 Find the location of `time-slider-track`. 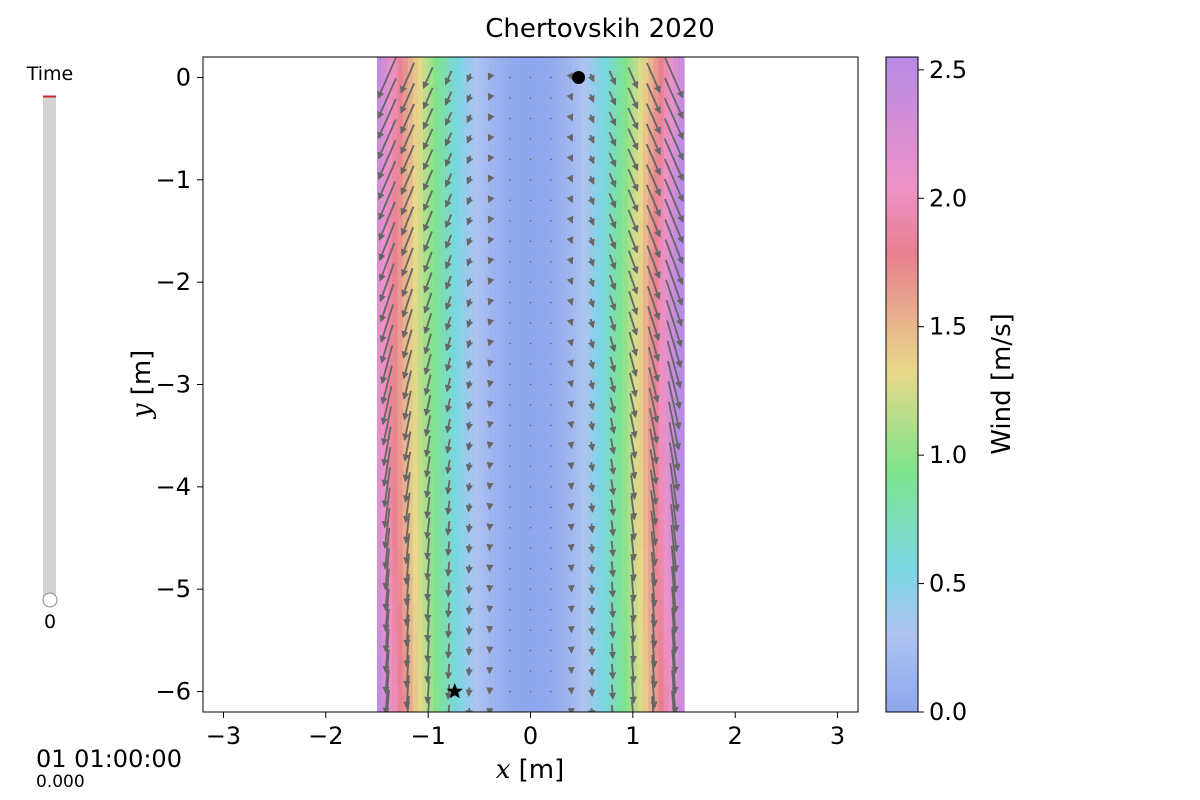

time-slider-track is located at coordinates (49, 348).